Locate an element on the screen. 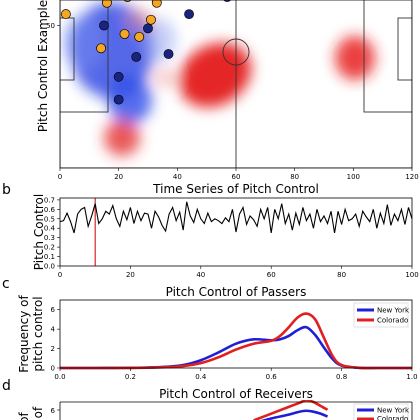 This screenshot has width=420, height=420. panel-c-legend: New York Colorado is located at coordinates (381, 315).